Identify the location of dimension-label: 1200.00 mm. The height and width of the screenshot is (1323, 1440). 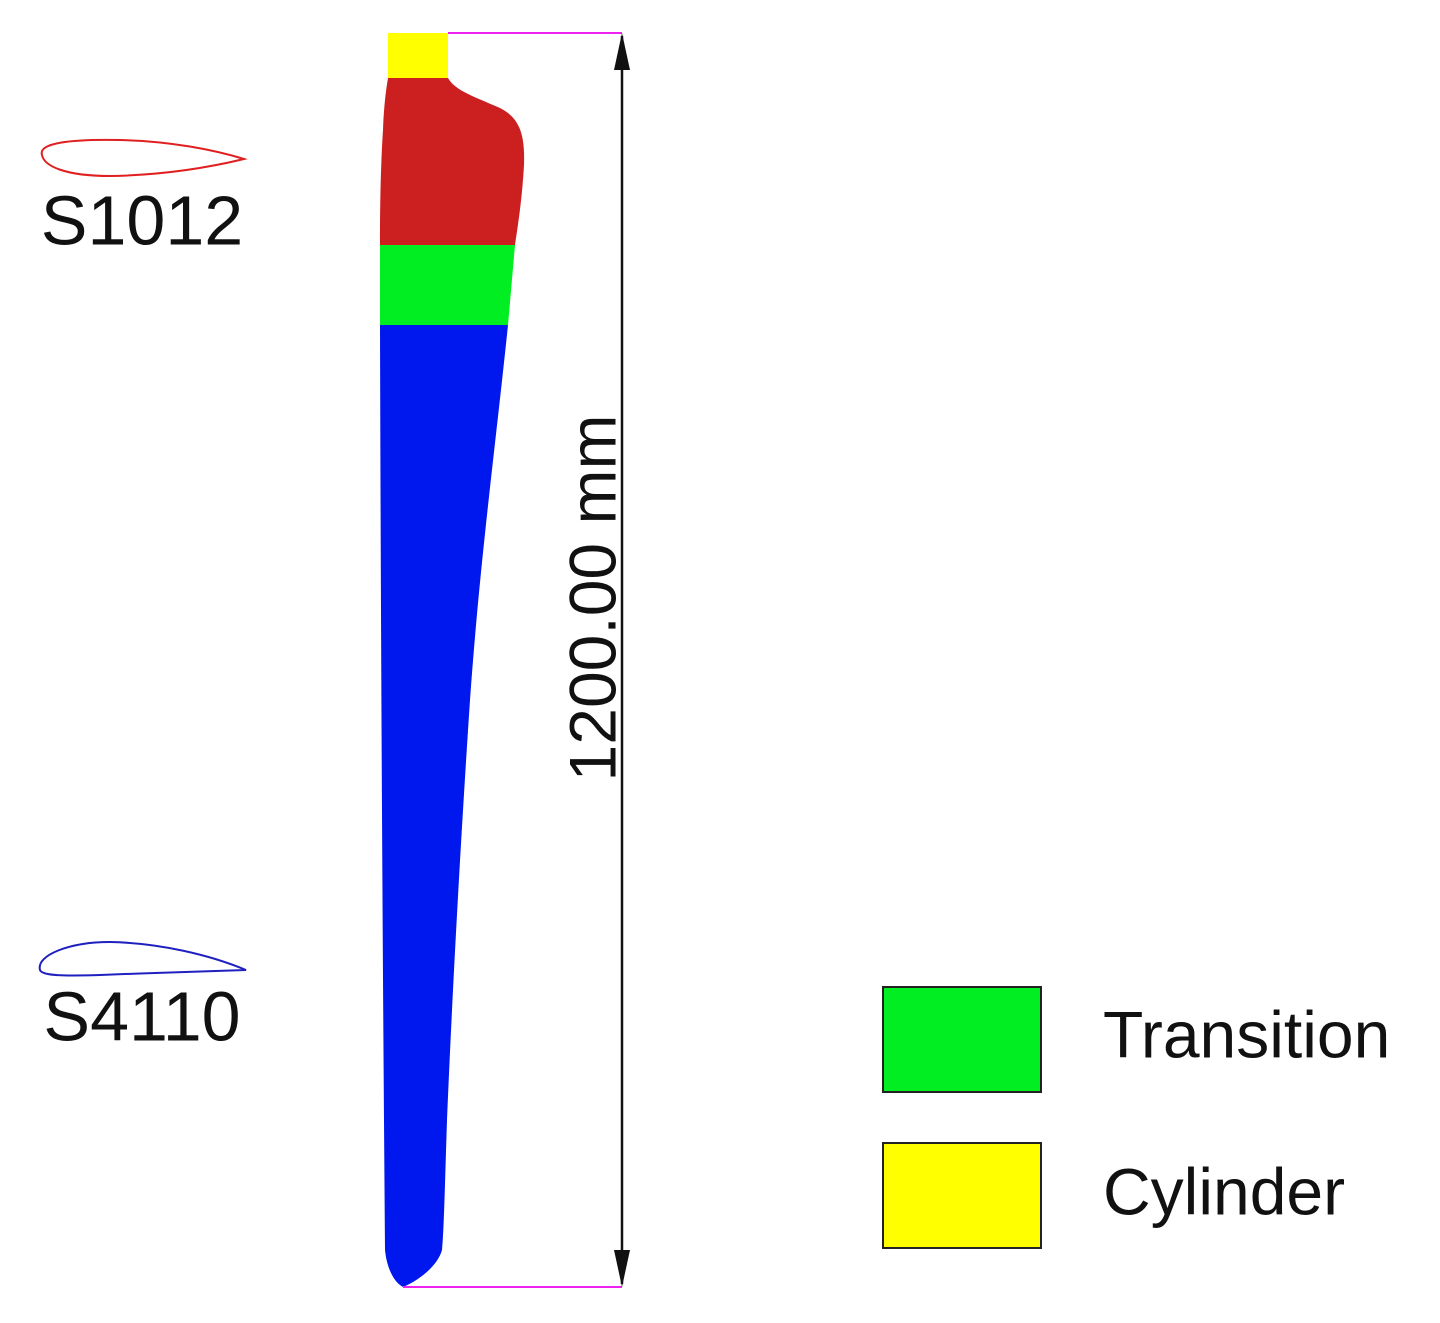
(592, 598).